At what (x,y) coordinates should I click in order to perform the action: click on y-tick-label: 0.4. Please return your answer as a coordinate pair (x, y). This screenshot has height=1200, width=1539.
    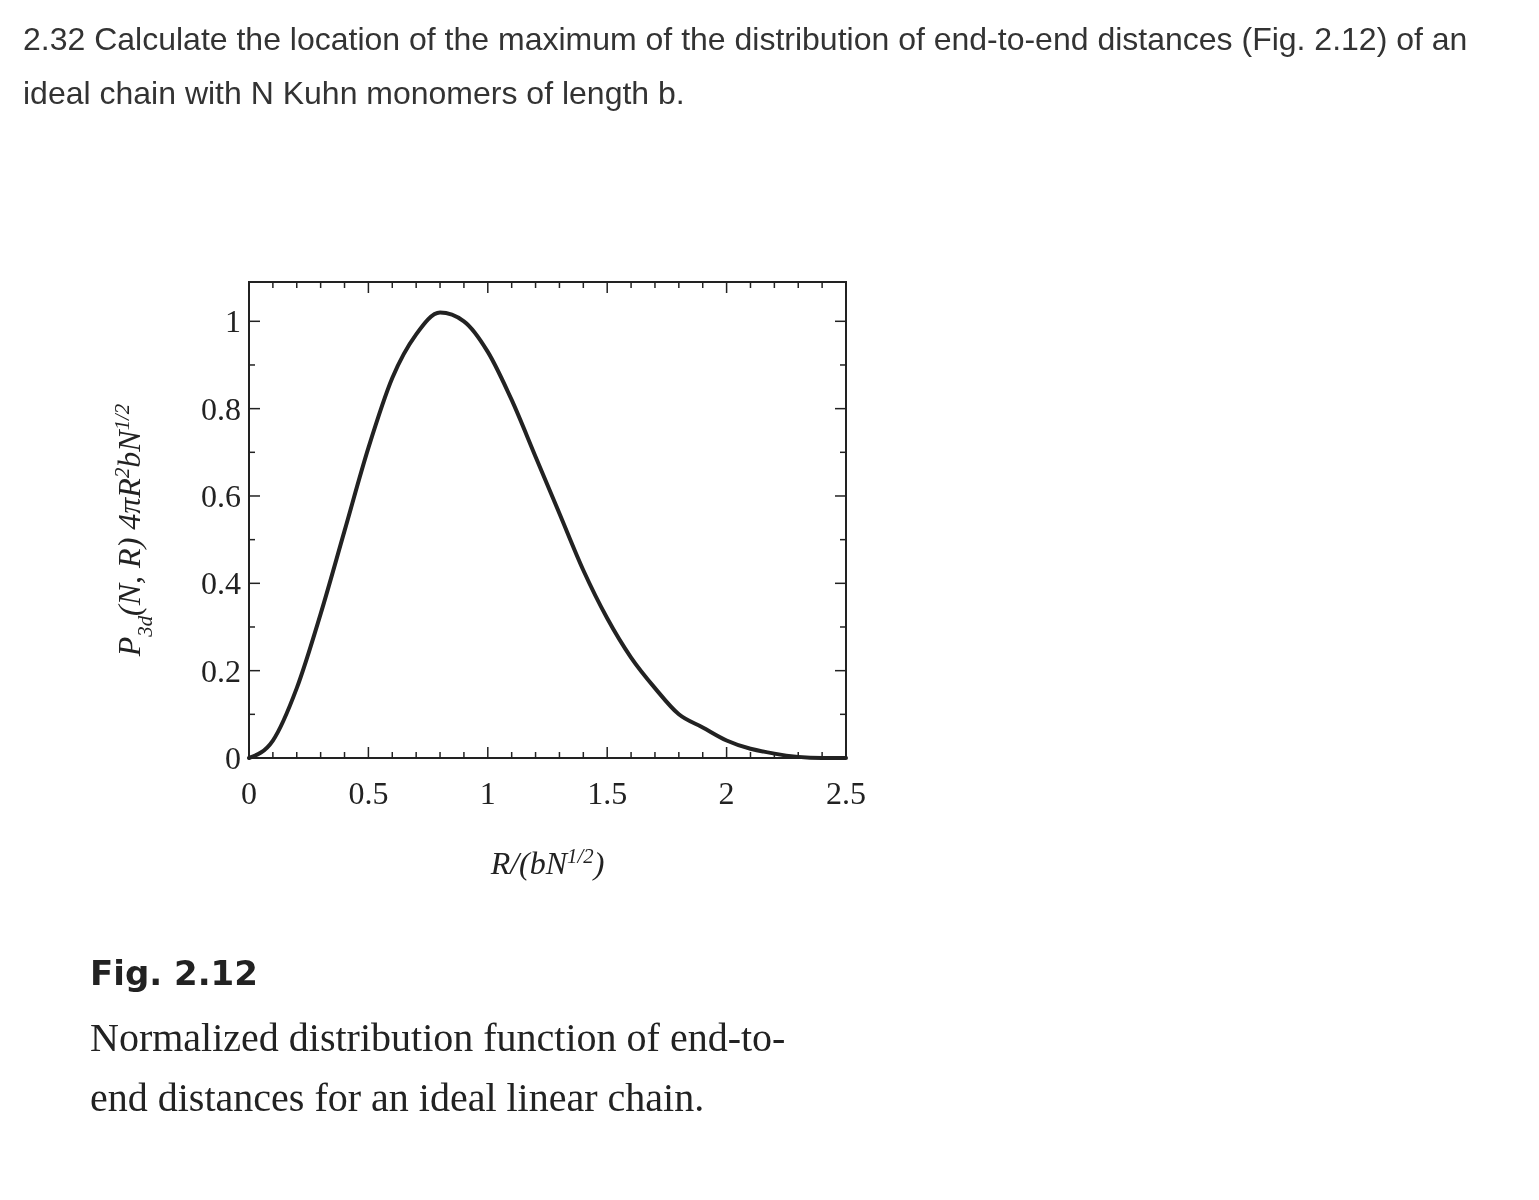
    Looking at the image, I should click on (221, 583).